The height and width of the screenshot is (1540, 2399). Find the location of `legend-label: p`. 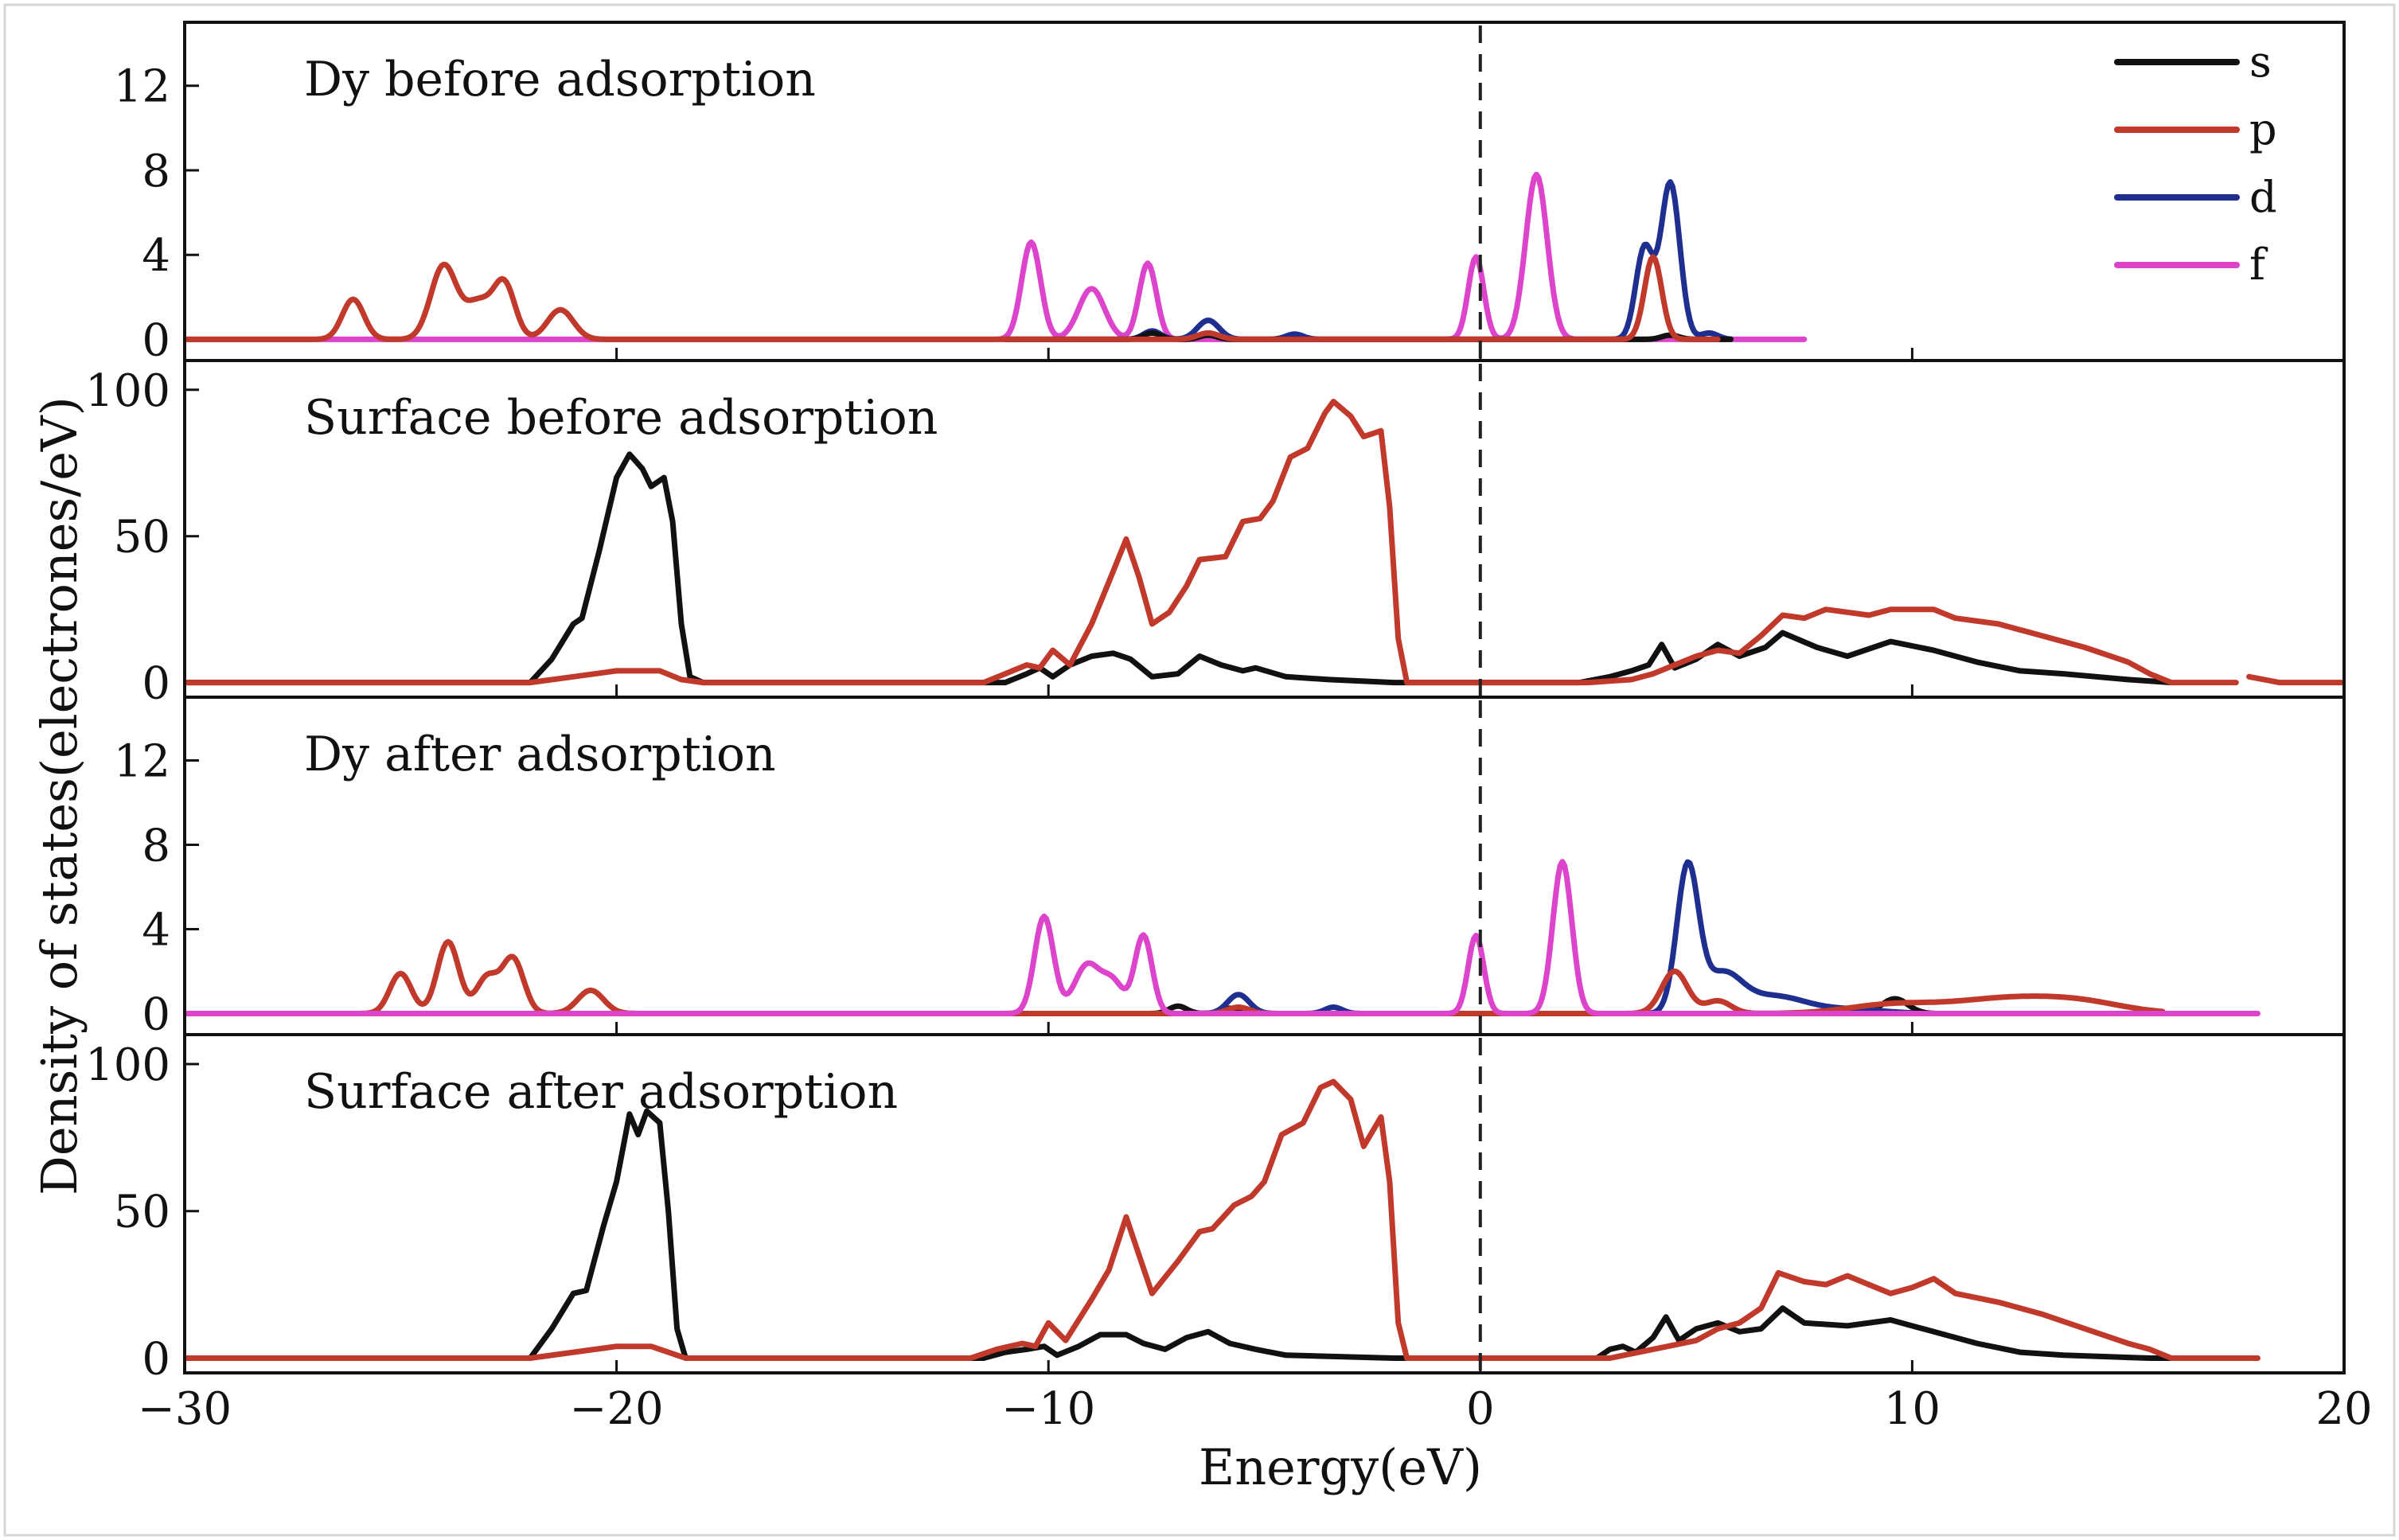

legend-label: p is located at coordinates (2263, 129).